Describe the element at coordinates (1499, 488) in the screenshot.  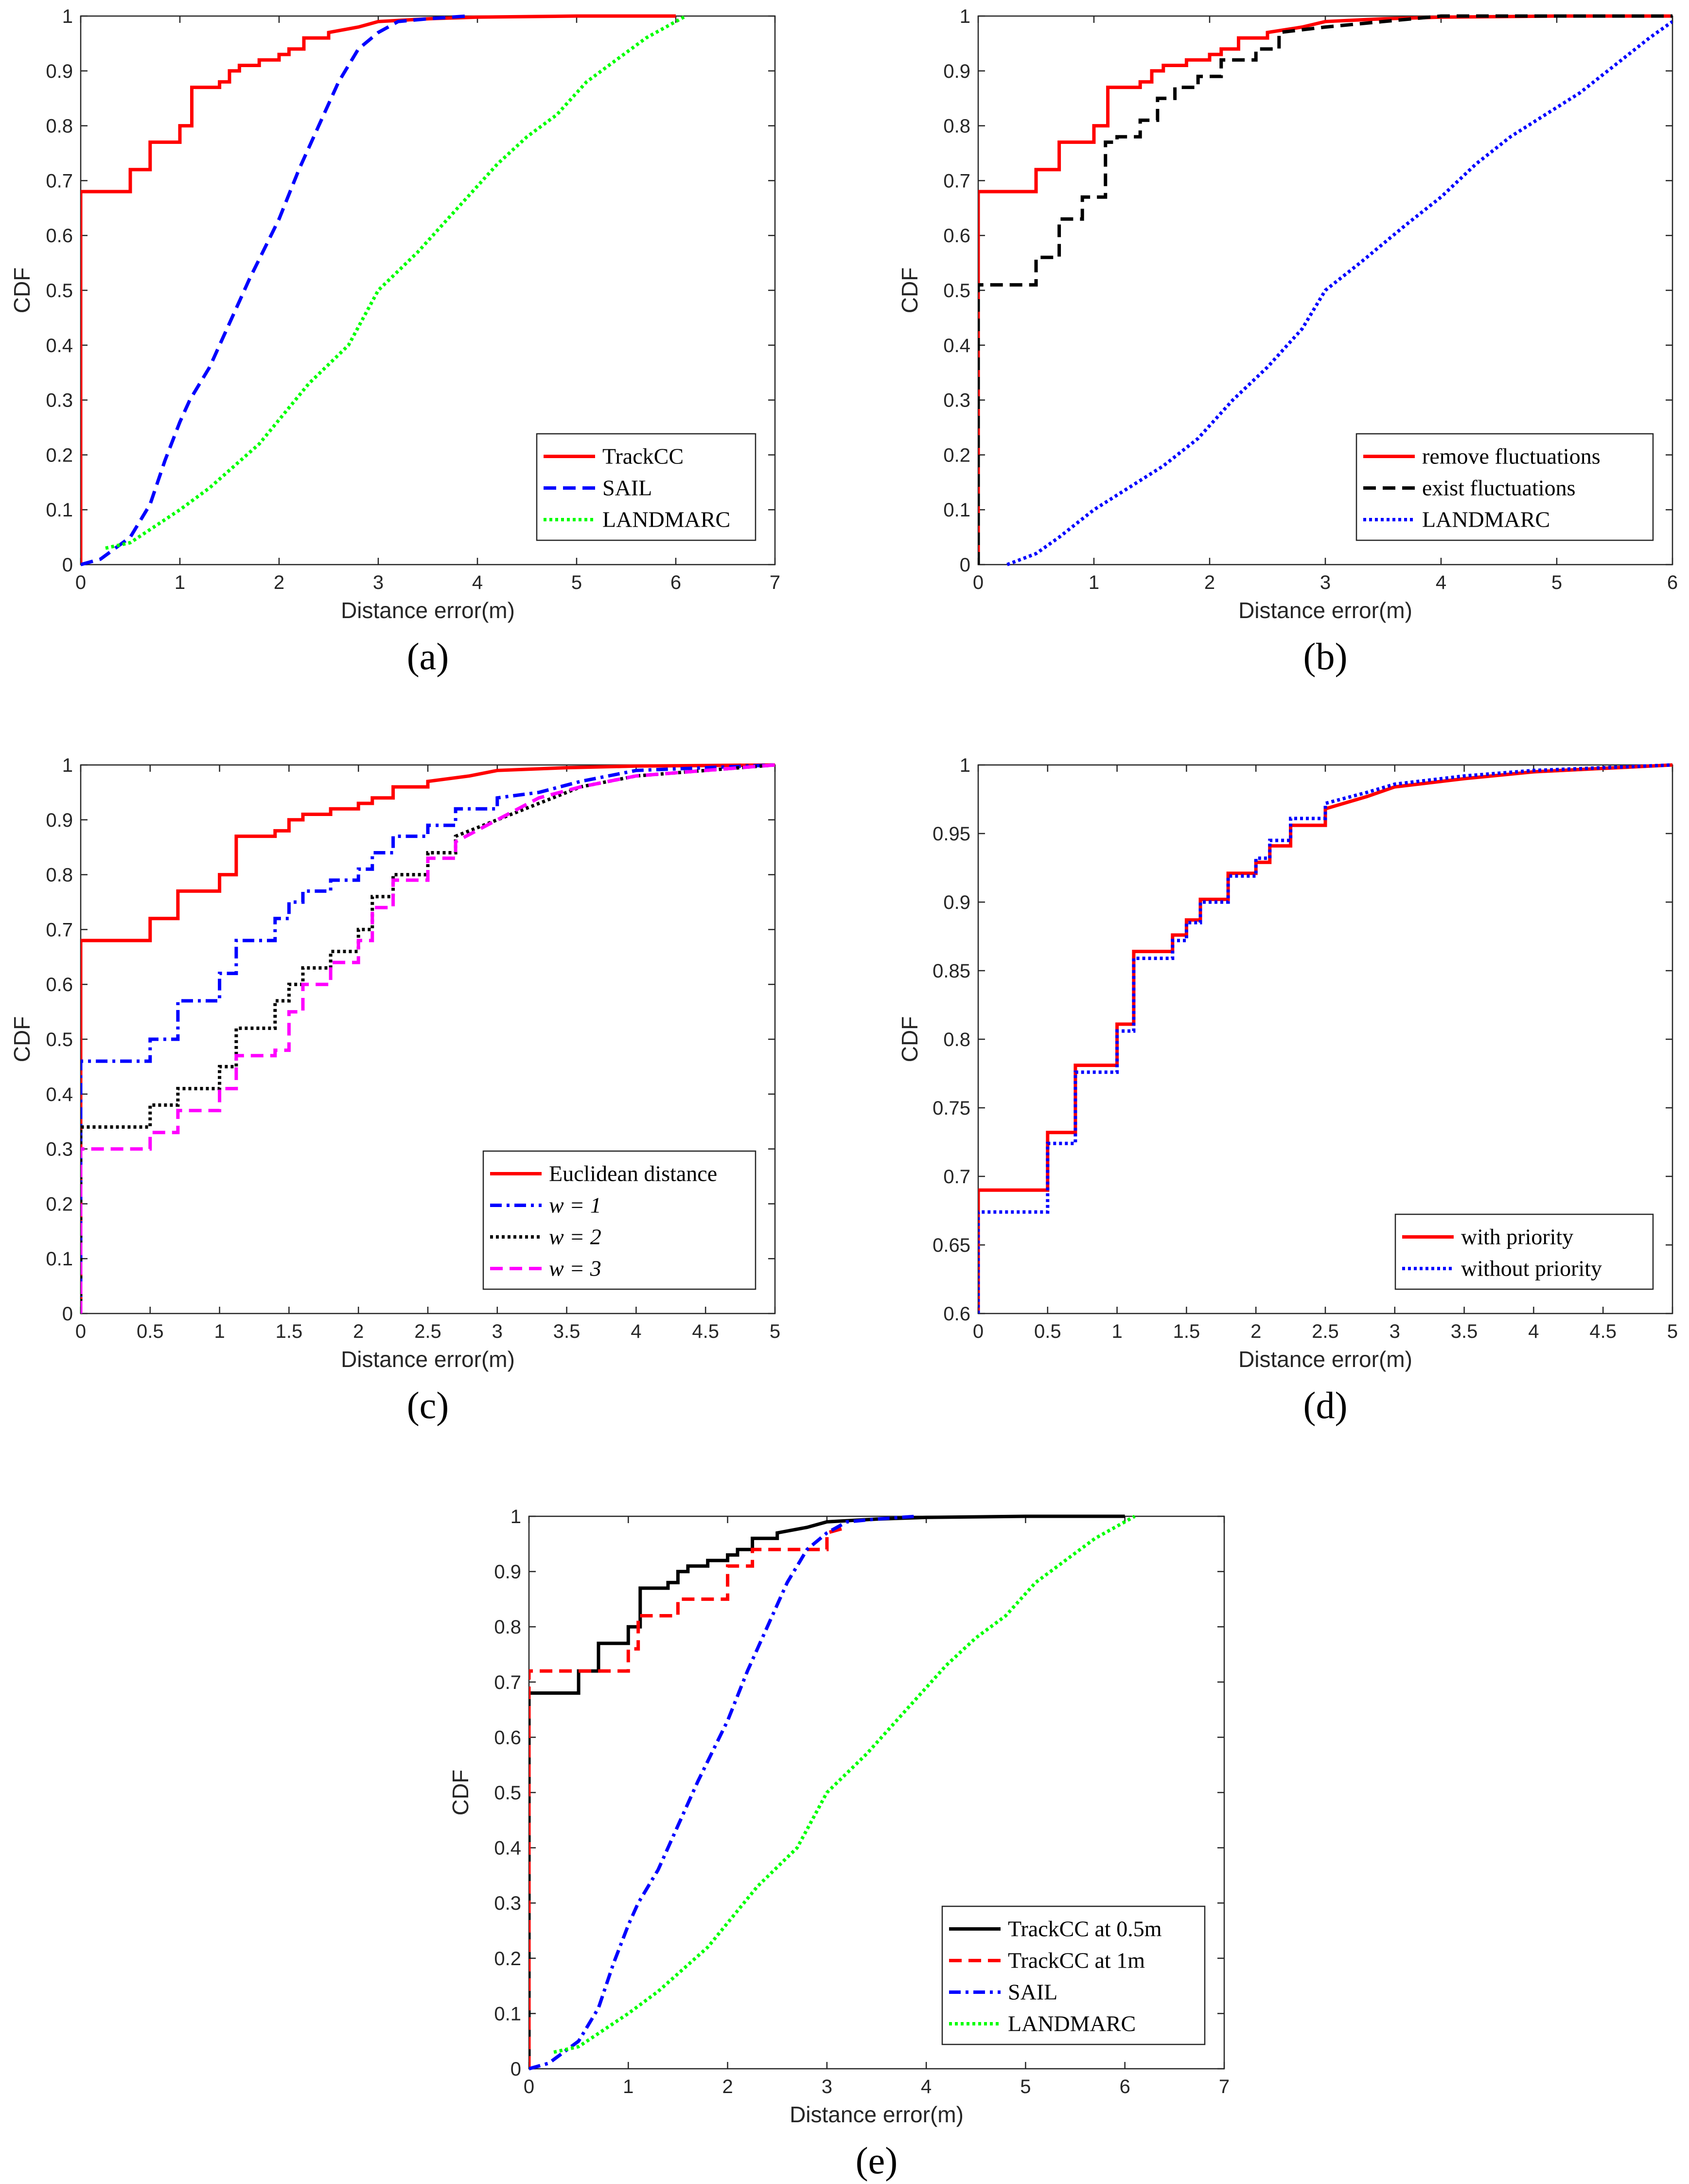
I see `legend-label: exist fluctuations` at that location.